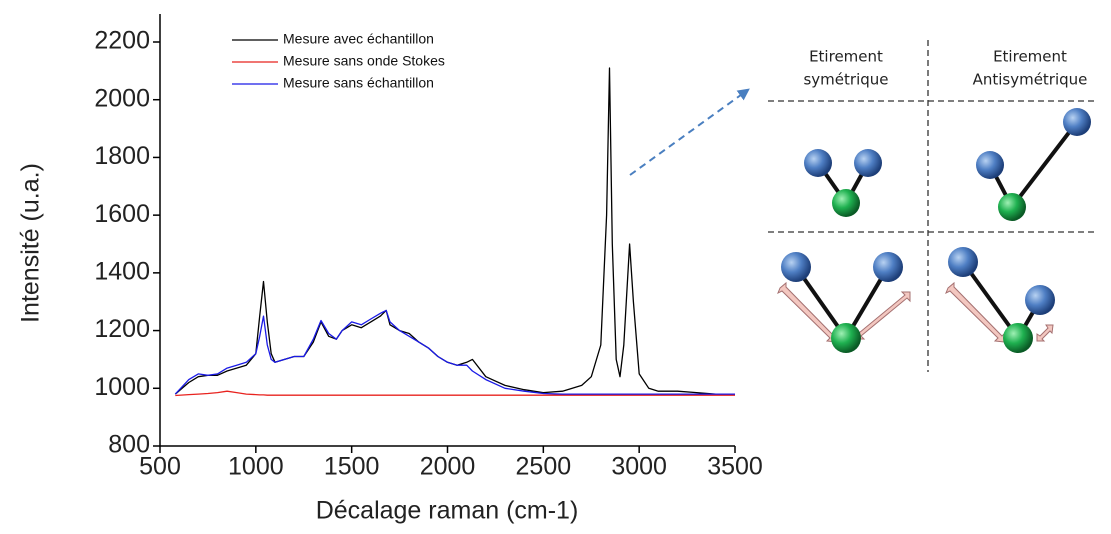 The height and width of the screenshot is (534, 1111). I want to click on legend-label: Mesure sans onde Stokes, so click(364, 61).